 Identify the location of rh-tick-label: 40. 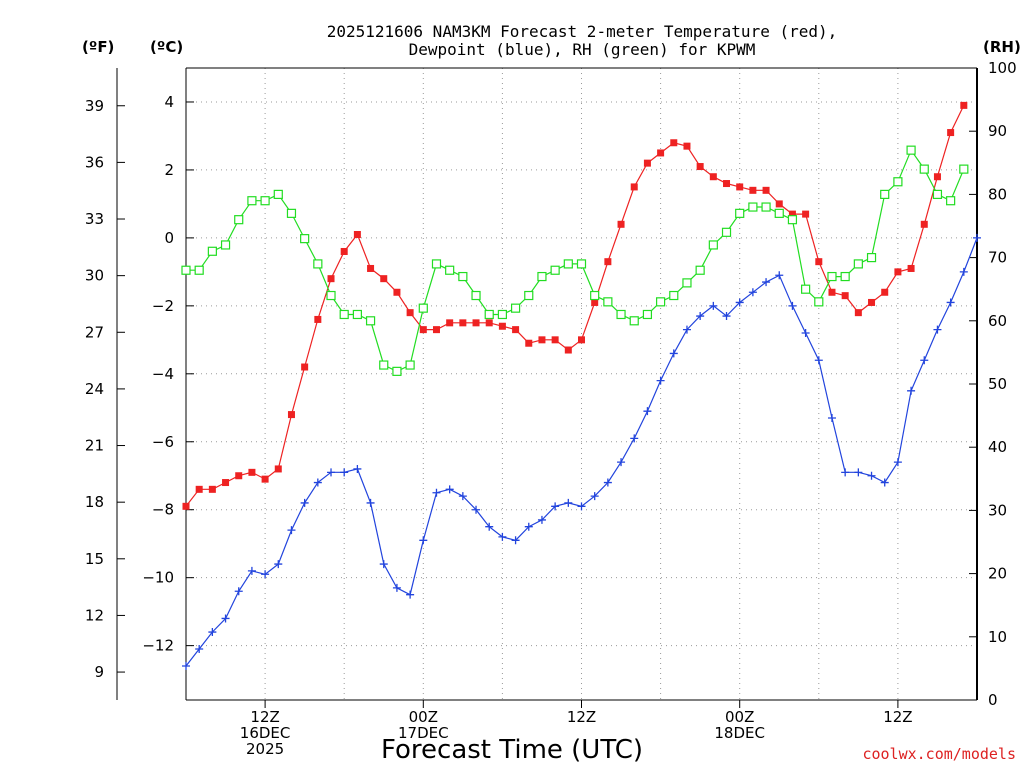
(997, 447).